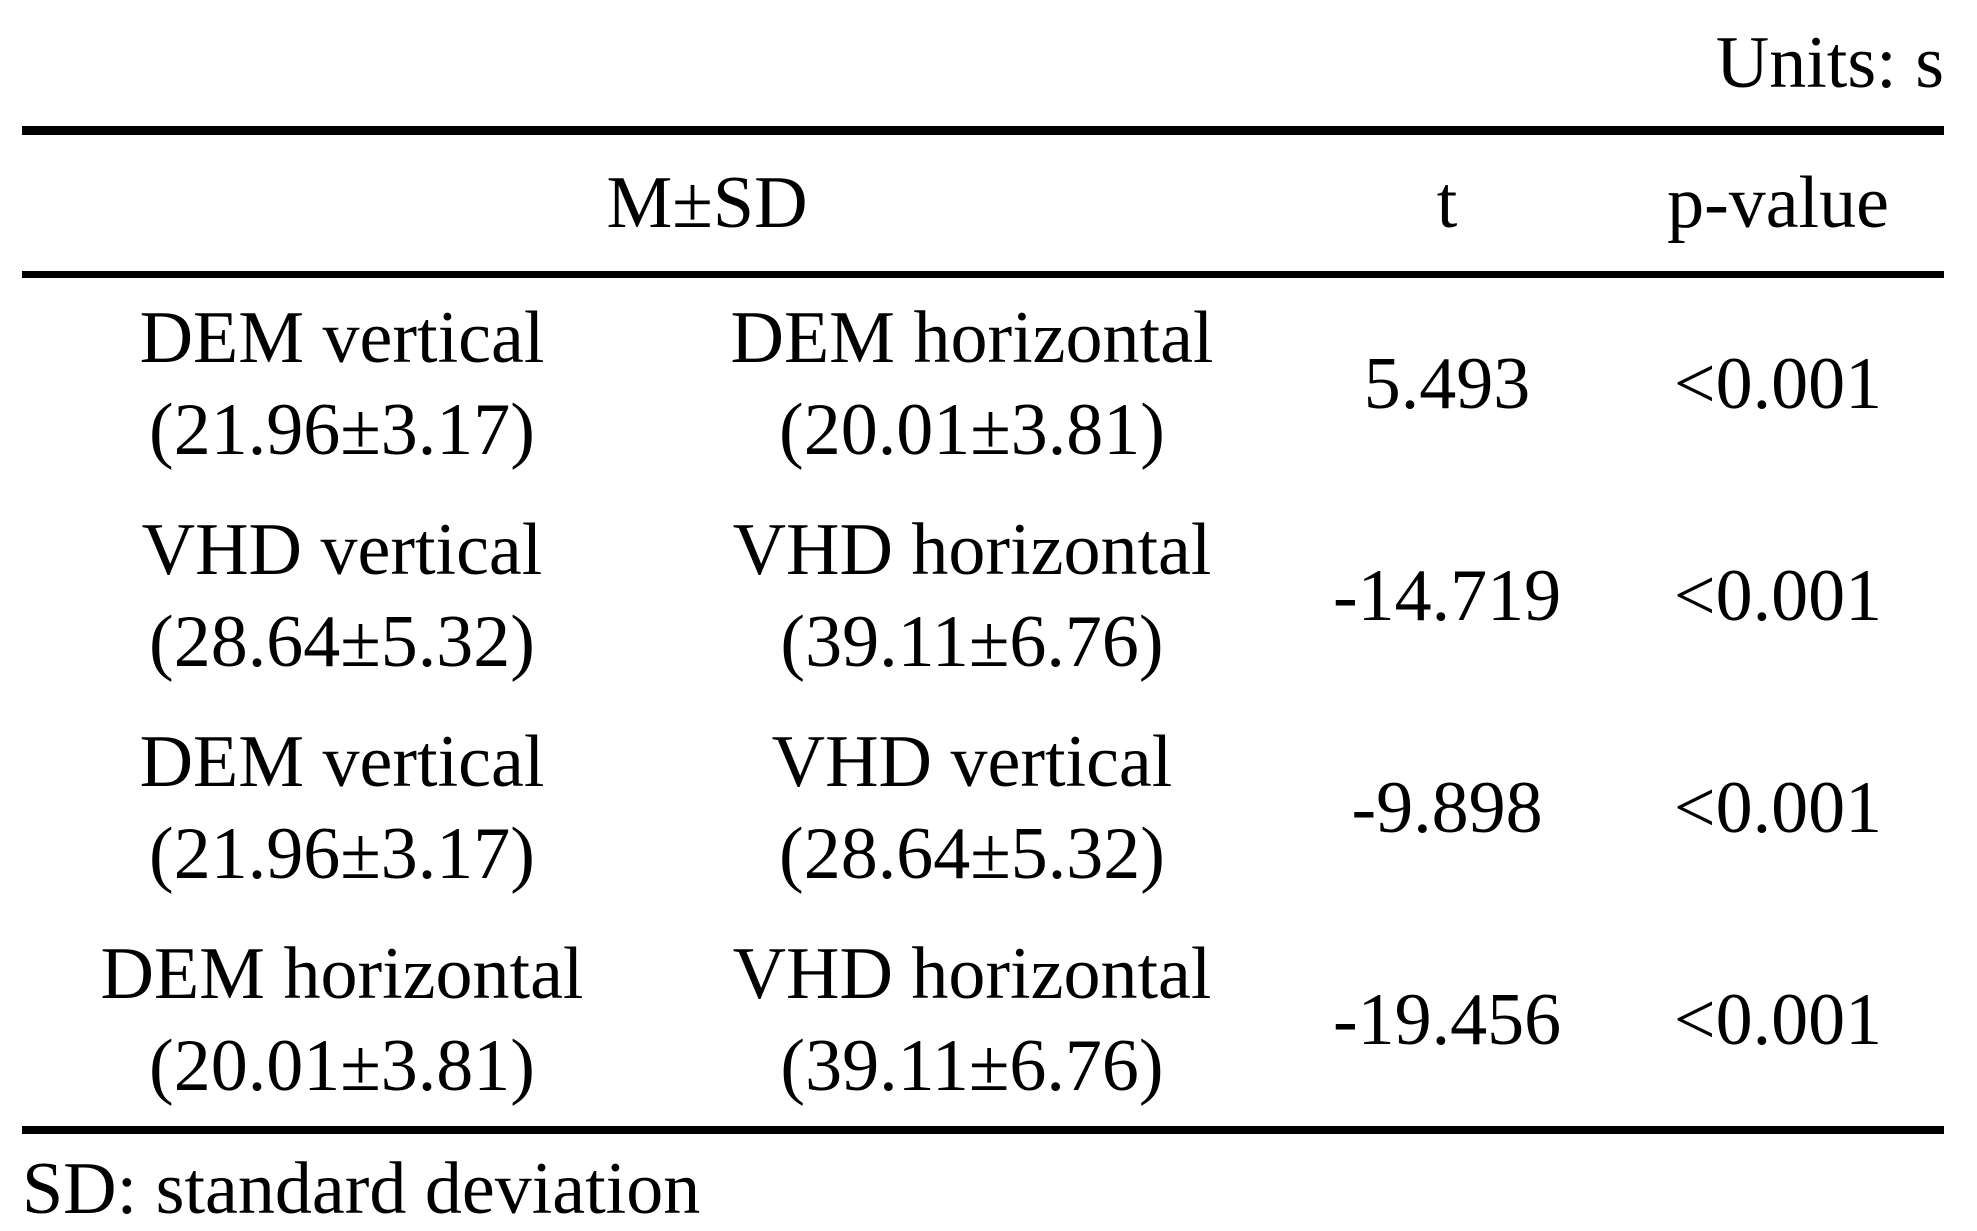 The image size is (1977, 1231). I want to click on col-header-p: p-value, so click(1778, 204).